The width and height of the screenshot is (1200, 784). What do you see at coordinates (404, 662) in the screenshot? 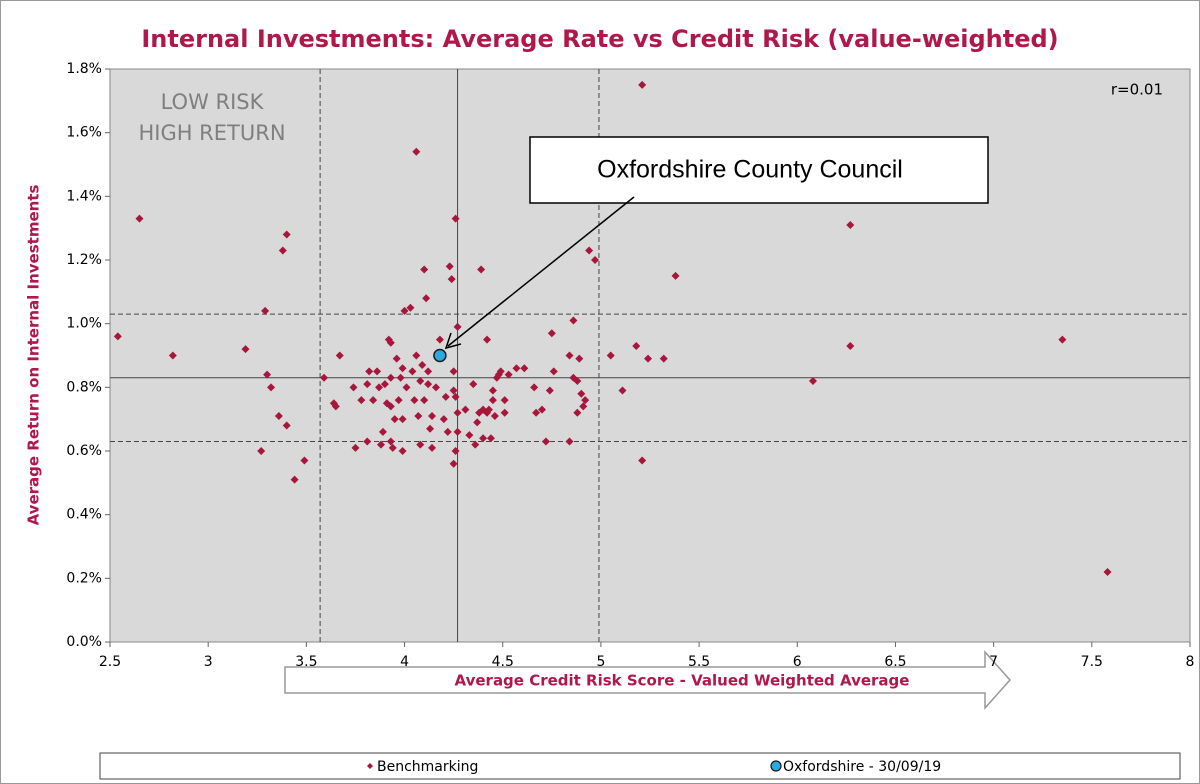
I see `x-tick-label: 4` at bounding box center [404, 662].